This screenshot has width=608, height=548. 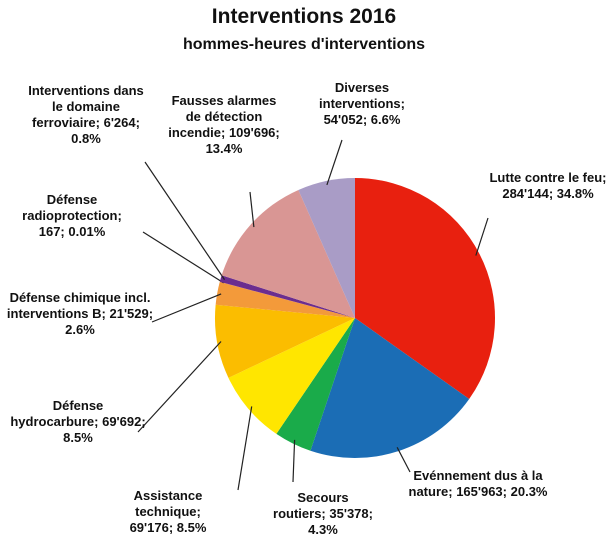 What do you see at coordinates (51, 231) in the screenshot?
I see `label-part: 167;` at bounding box center [51, 231].